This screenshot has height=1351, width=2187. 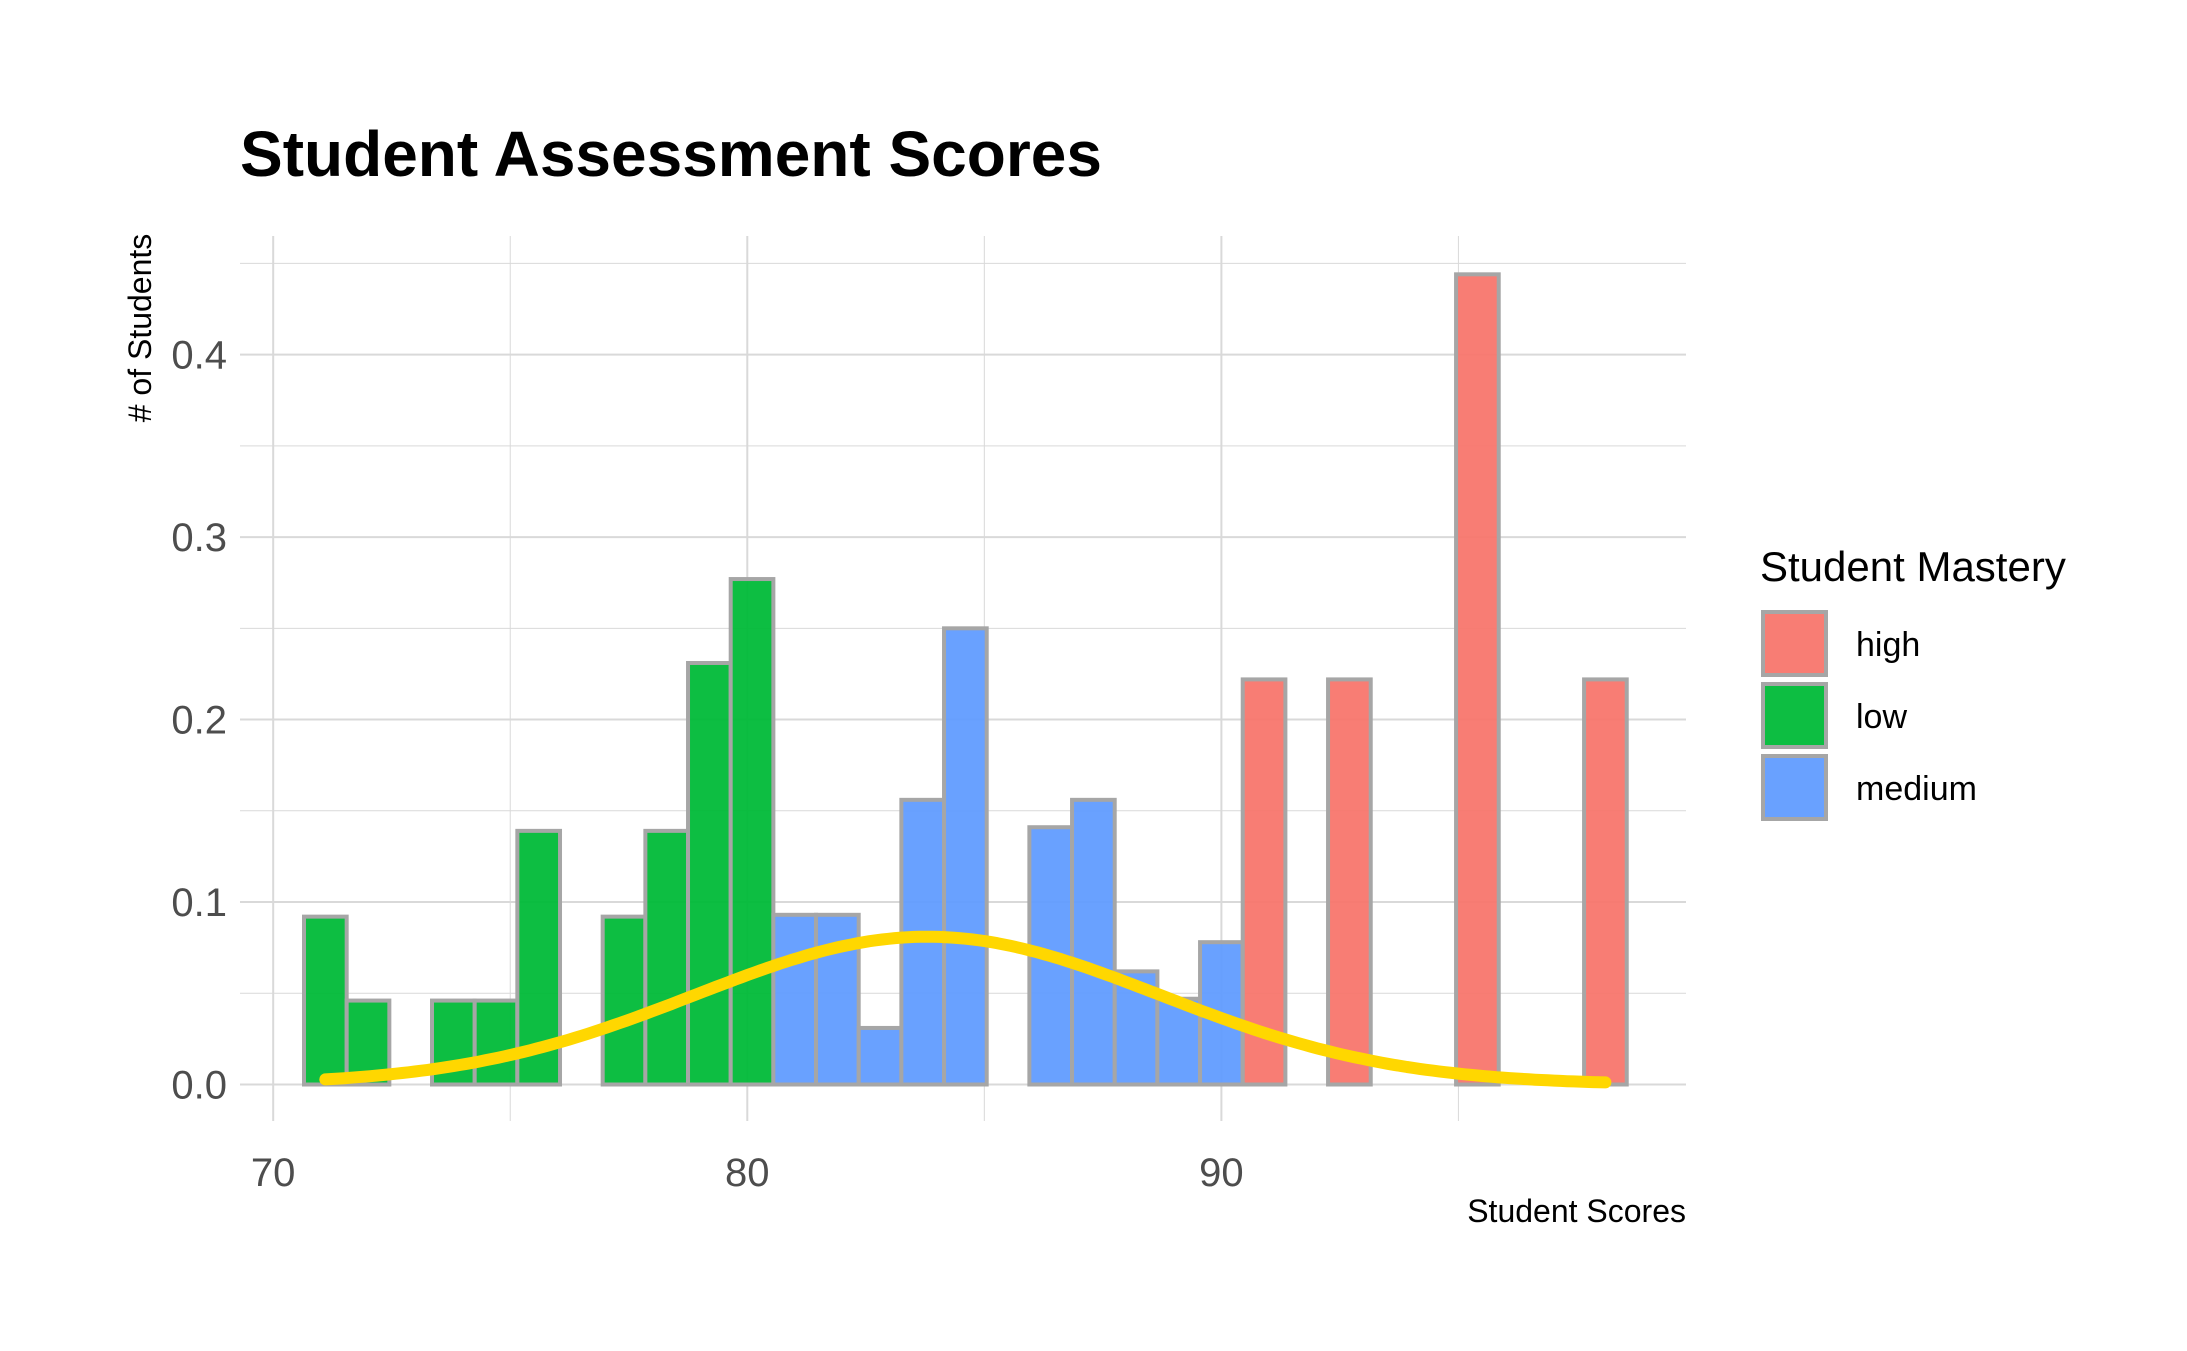 I want to click on y-tick-label: 0.3, so click(x=199, y=538).